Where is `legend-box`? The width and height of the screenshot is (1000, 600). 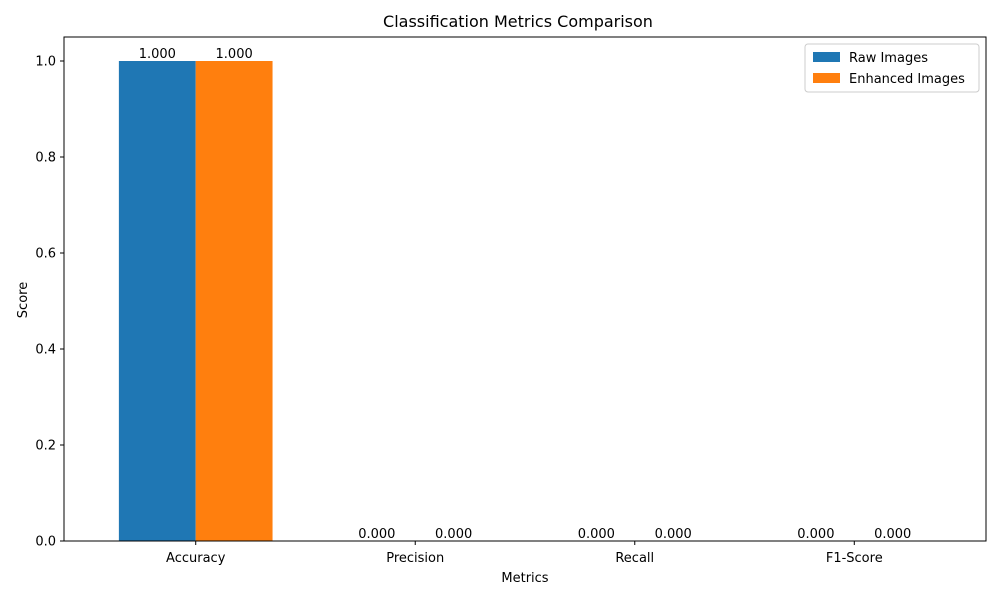
legend-box is located at coordinates (892, 68).